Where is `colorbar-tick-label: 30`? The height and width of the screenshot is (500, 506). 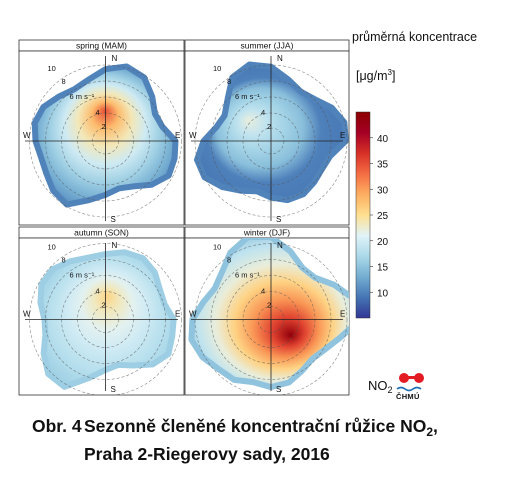 colorbar-tick-label: 30 is located at coordinates (383, 190).